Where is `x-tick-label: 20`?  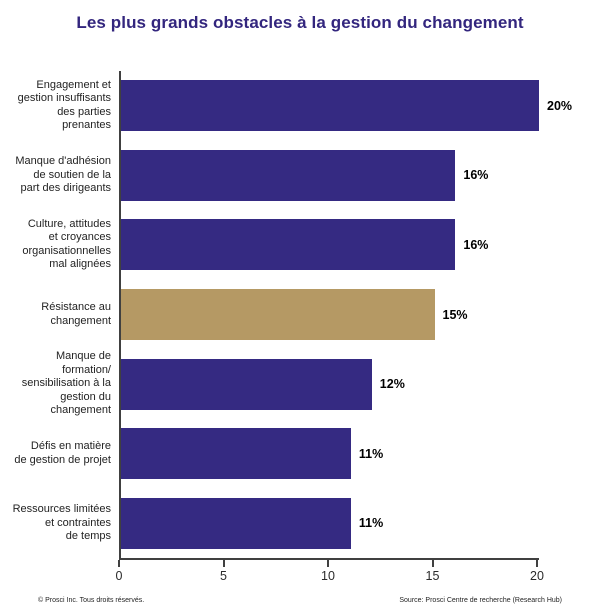 x-tick-label: 20 is located at coordinates (537, 576).